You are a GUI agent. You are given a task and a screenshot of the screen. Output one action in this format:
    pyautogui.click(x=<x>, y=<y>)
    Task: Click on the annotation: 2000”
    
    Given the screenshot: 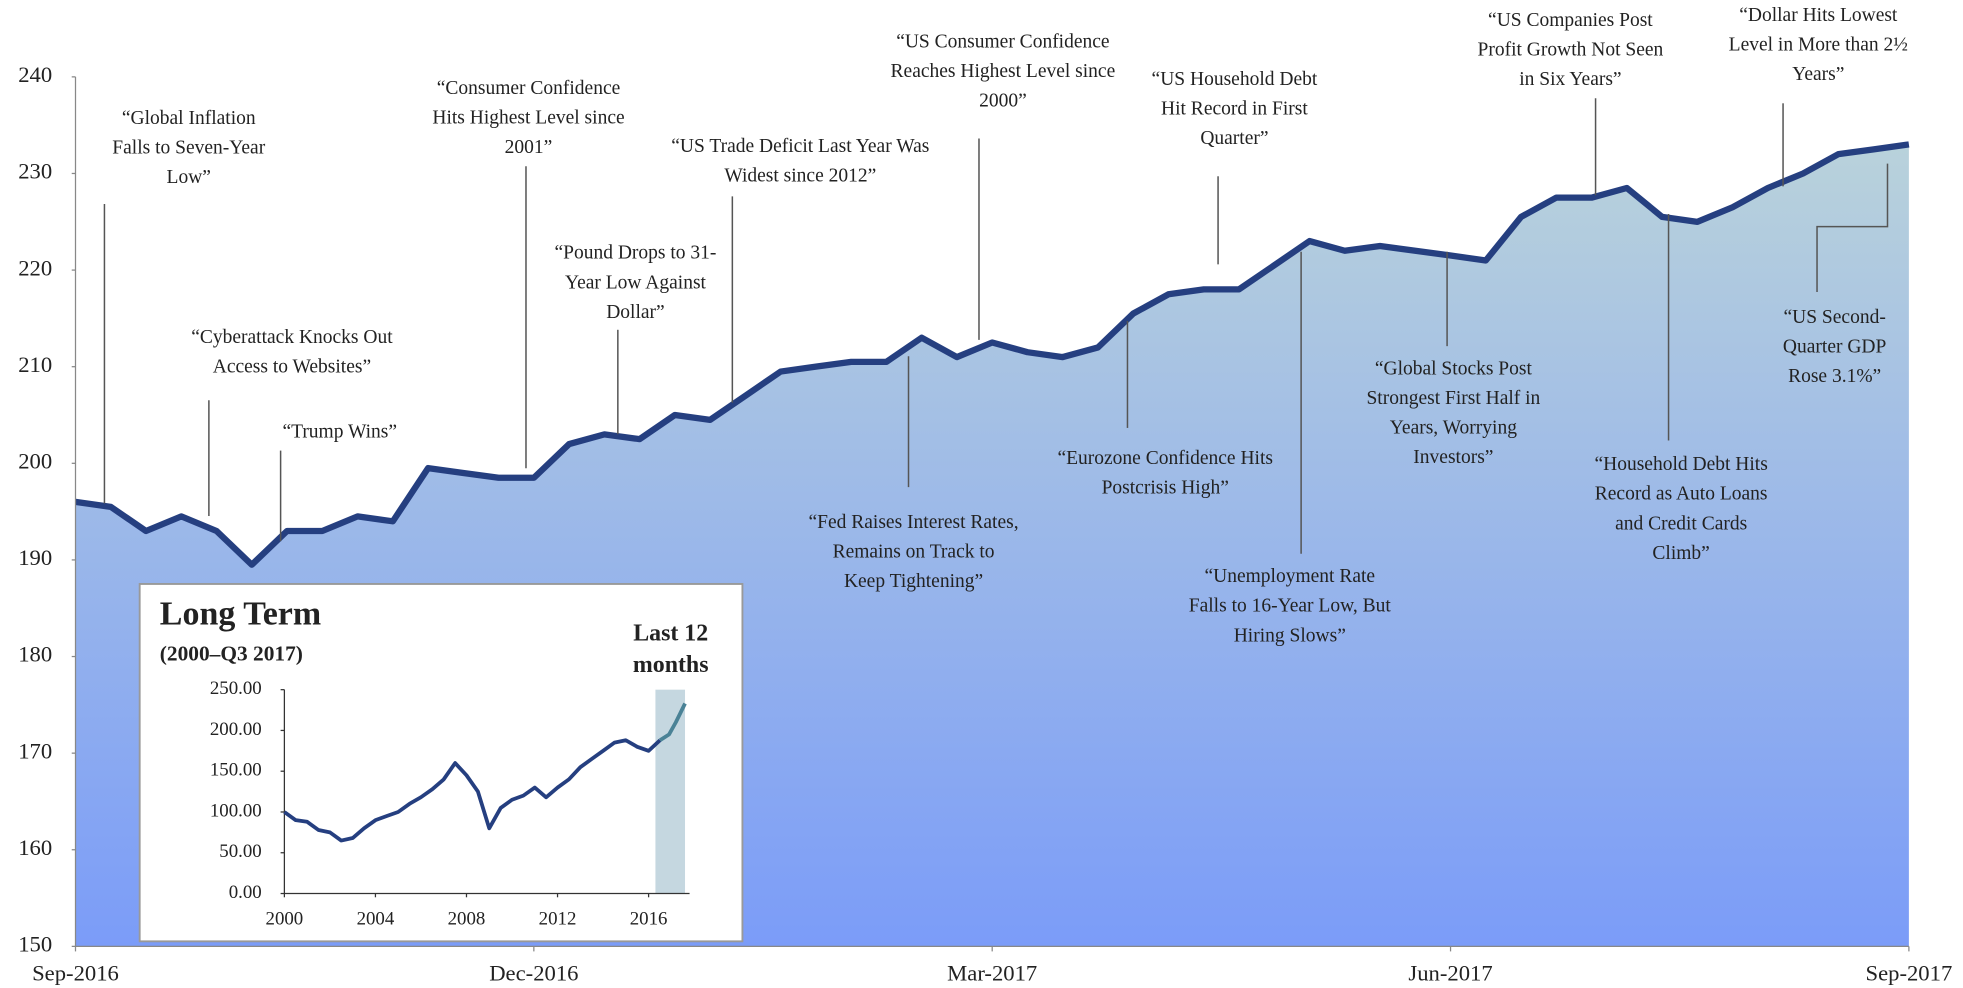 What is the action you would take?
    pyautogui.click(x=1003, y=100)
    